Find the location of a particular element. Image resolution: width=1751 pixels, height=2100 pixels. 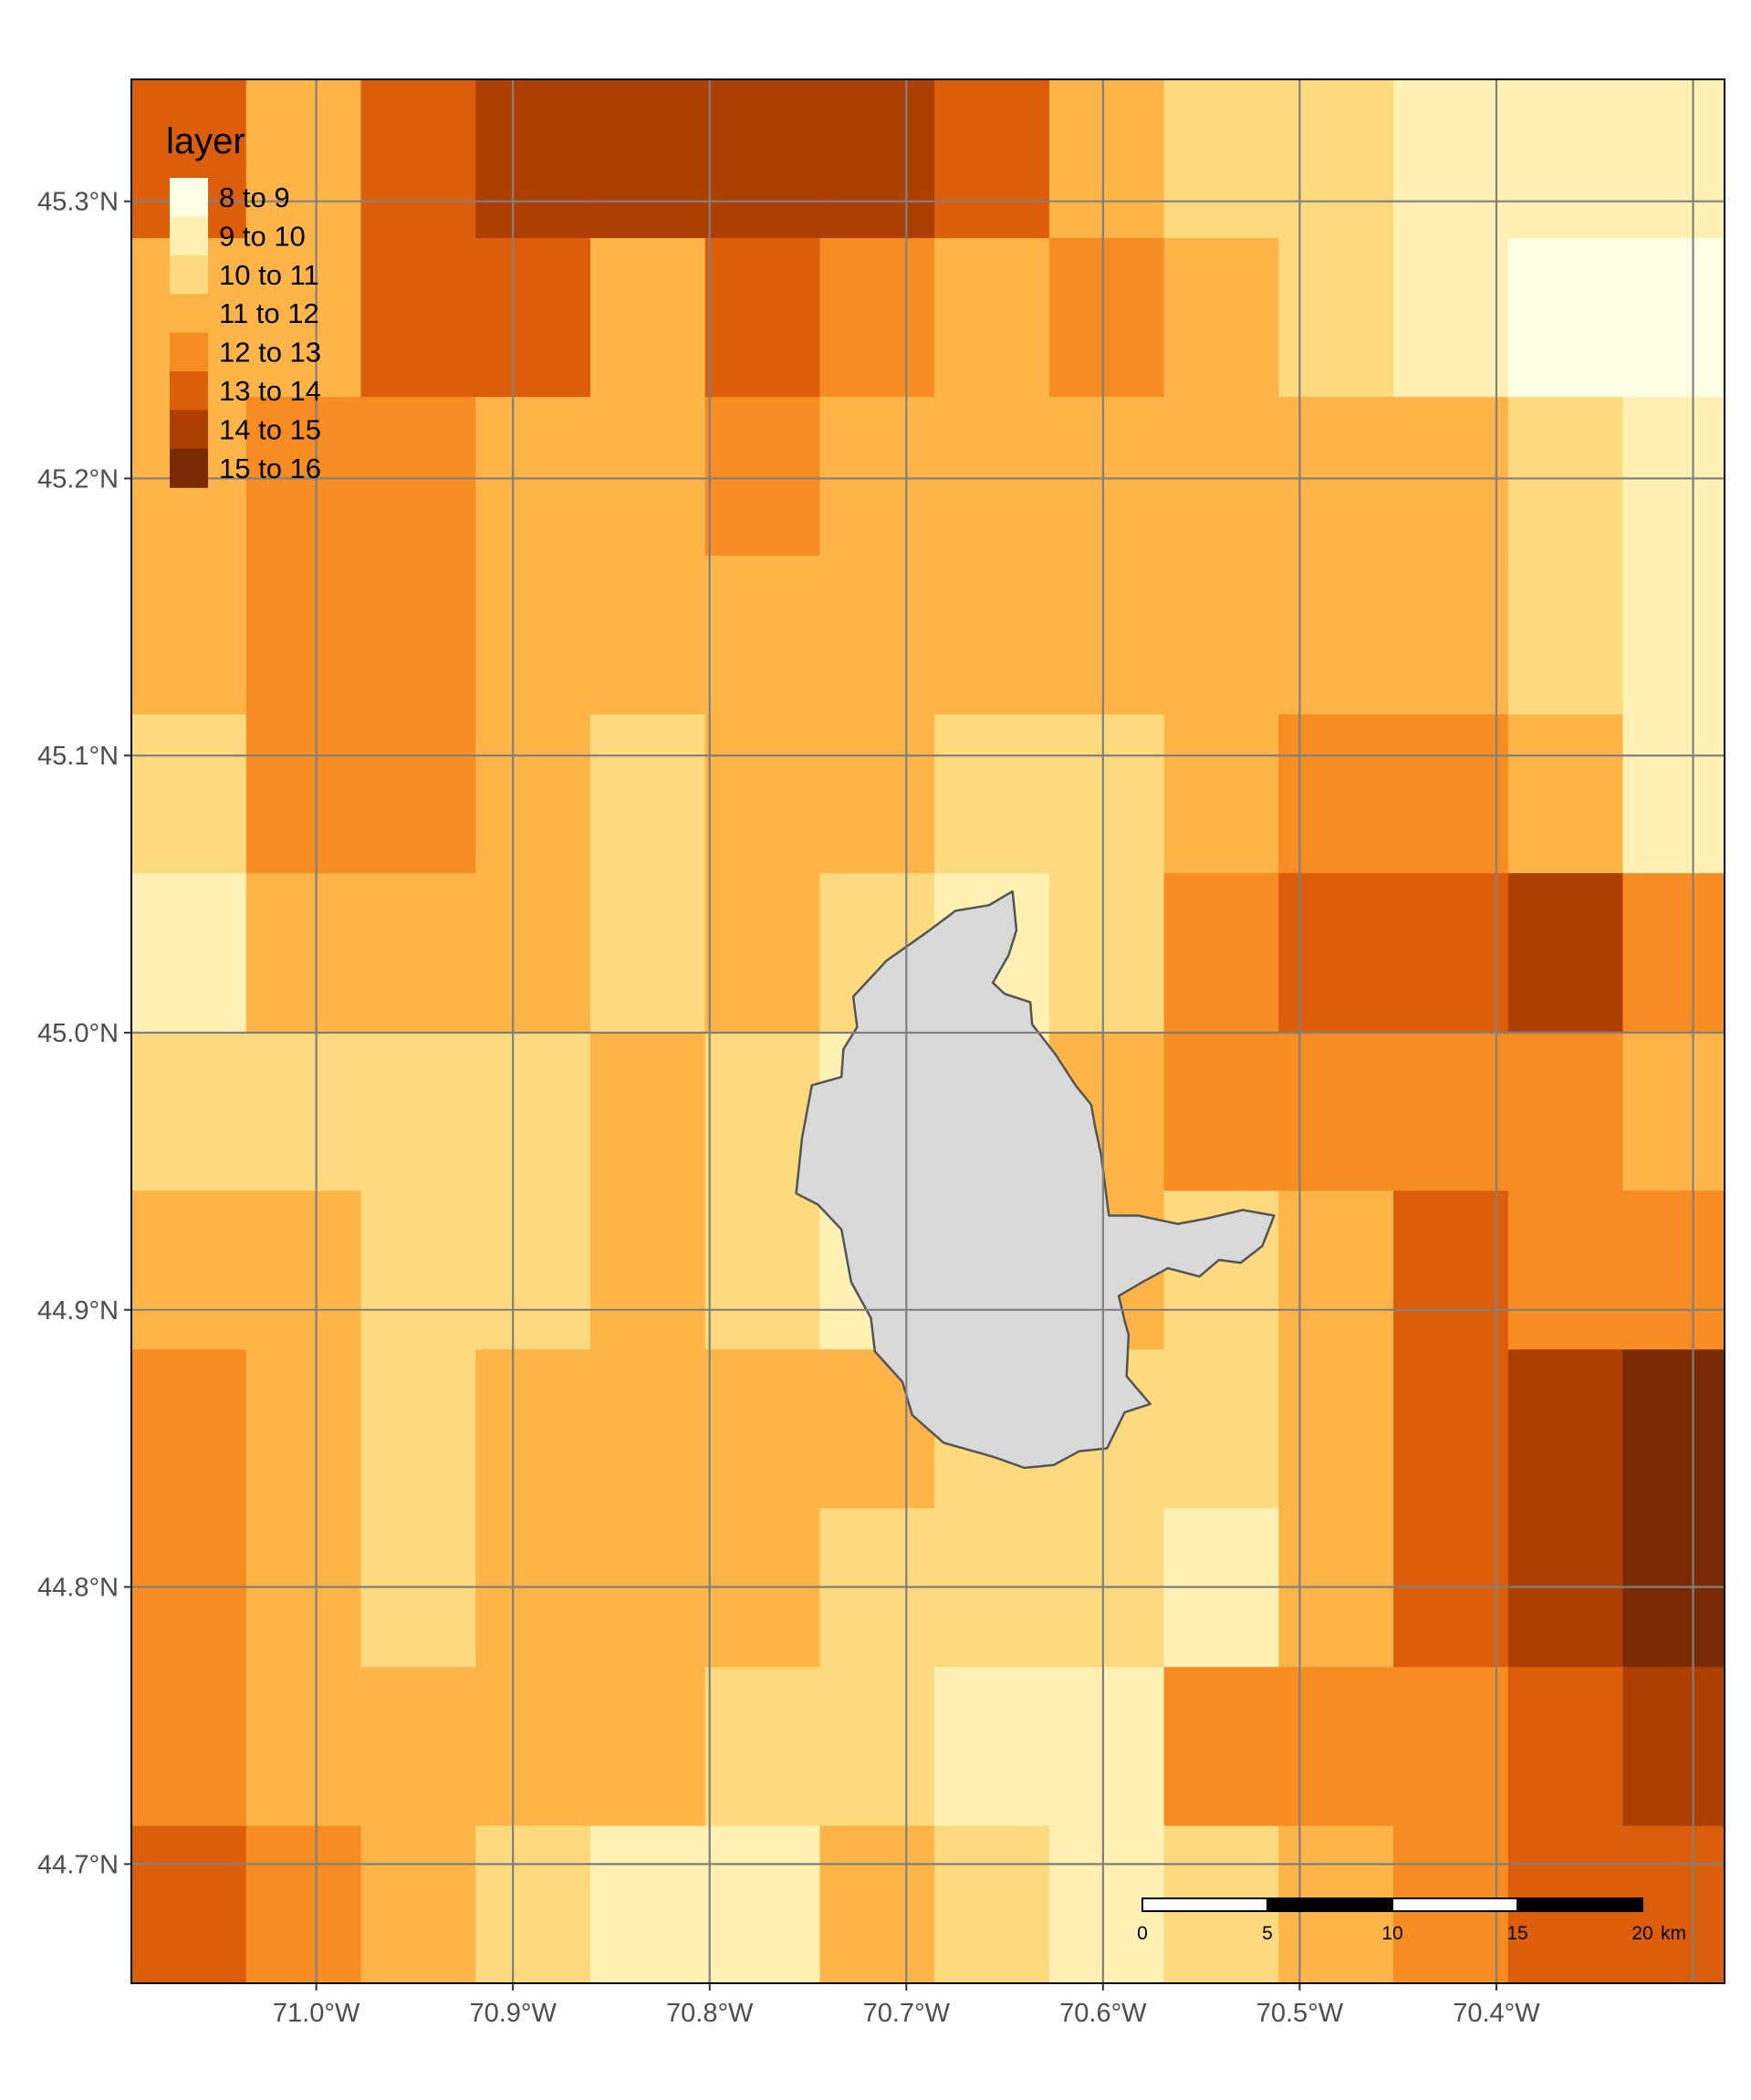

raster-cell-r2-c9 is located at coordinates (1221, 476).